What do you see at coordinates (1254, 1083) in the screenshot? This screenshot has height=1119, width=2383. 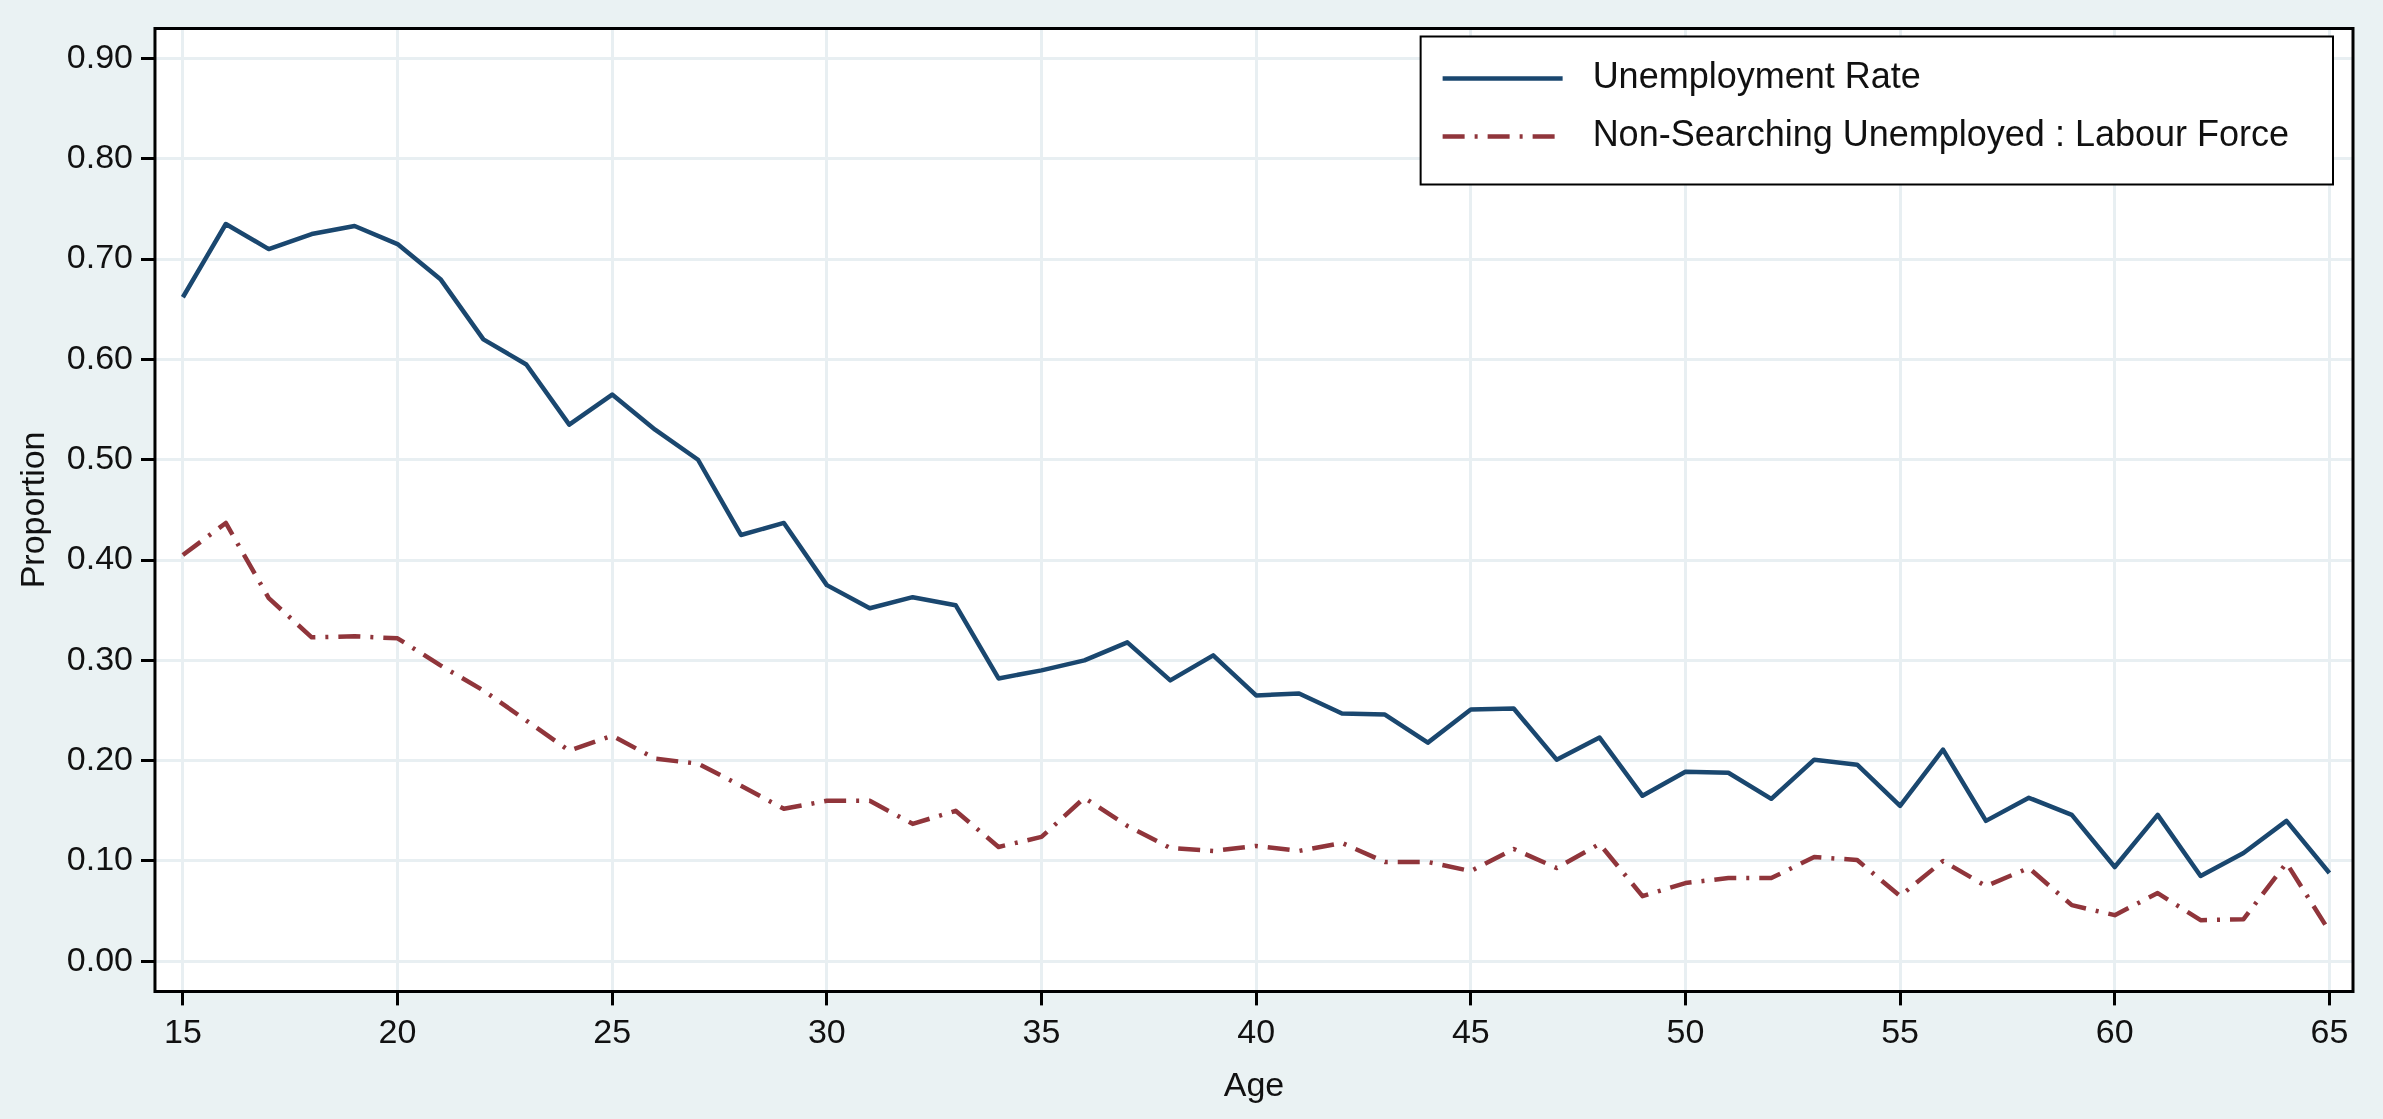 I see `x-axis-title: Age` at bounding box center [1254, 1083].